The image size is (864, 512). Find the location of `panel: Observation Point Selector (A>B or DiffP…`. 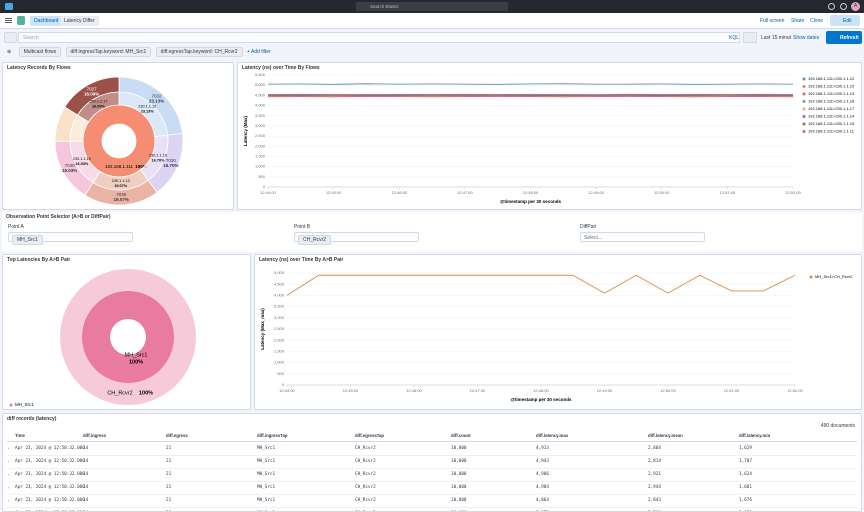

panel: Observation Point Selector (A>B or DiffP… is located at coordinates (432, 232).